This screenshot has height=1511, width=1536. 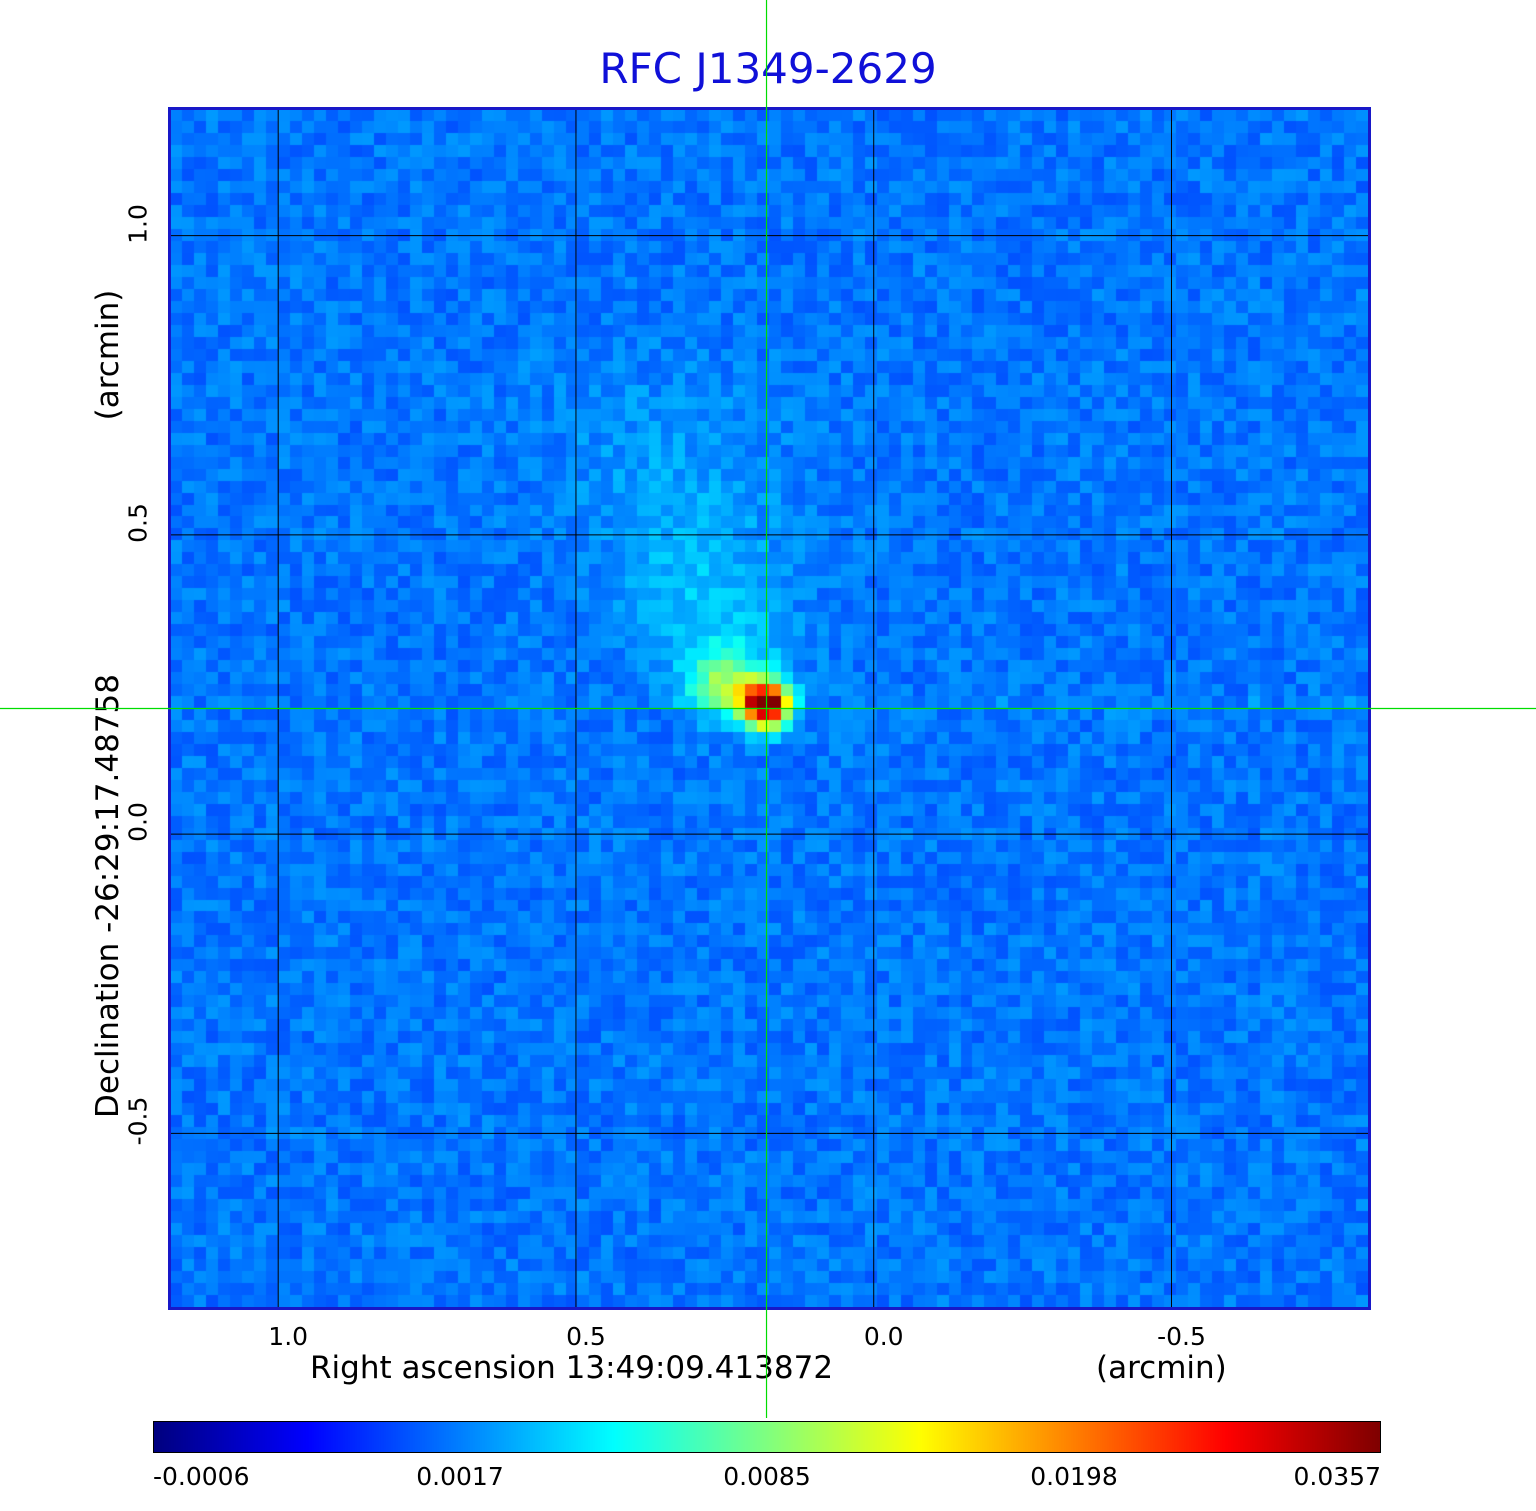 I want to click on x-tick-label-2: 0.0, so click(x=883, y=1336).